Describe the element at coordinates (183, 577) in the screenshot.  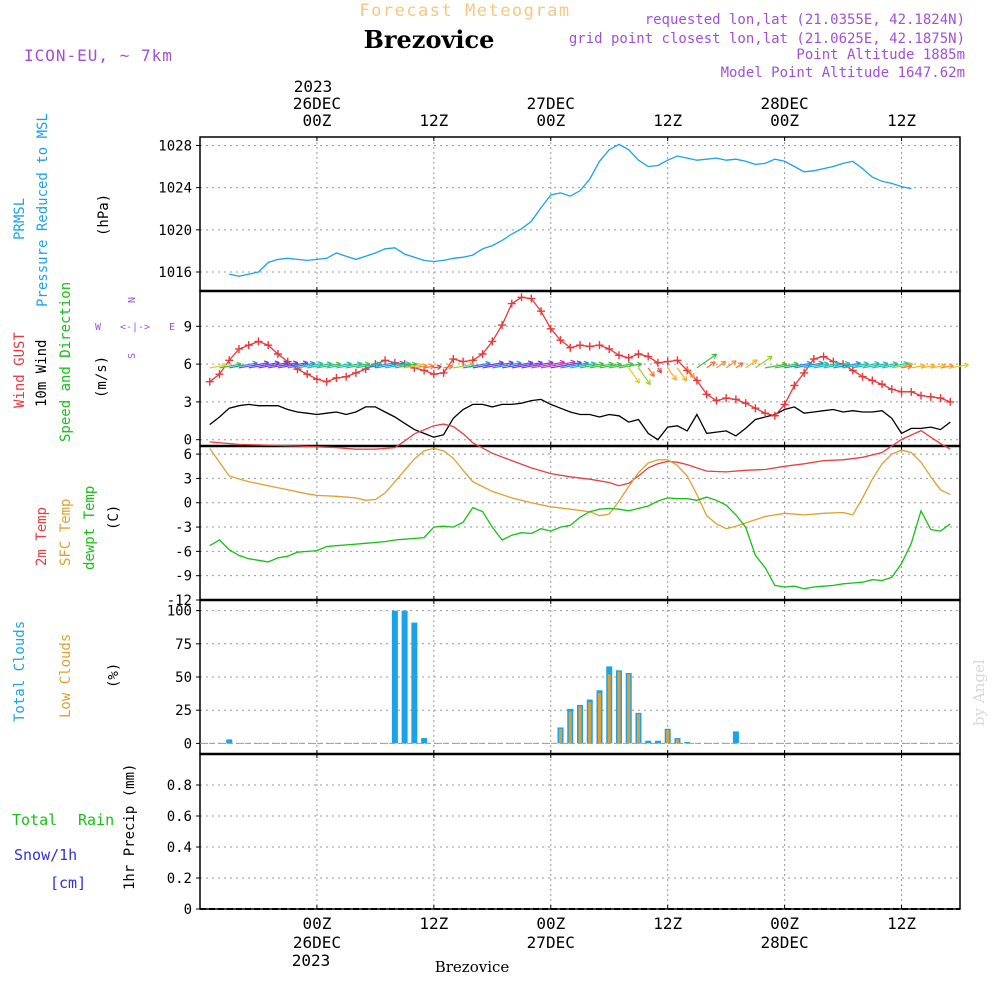
I see `temp-ytick-label: -9` at that location.